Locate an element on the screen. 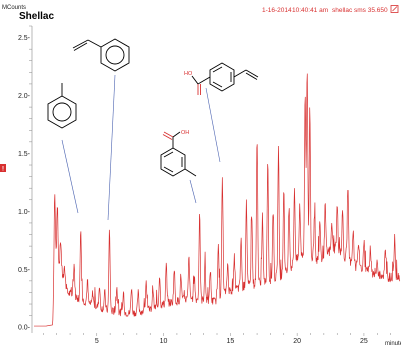 The width and height of the screenshot is (401, 347). toluene-leader-line is located at coordinates (70, 176).